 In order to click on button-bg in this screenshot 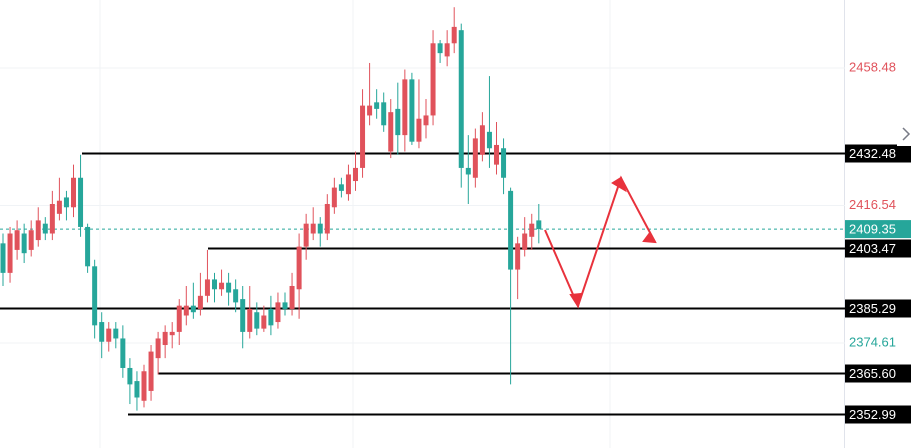, I will do `click(906, 134)`.